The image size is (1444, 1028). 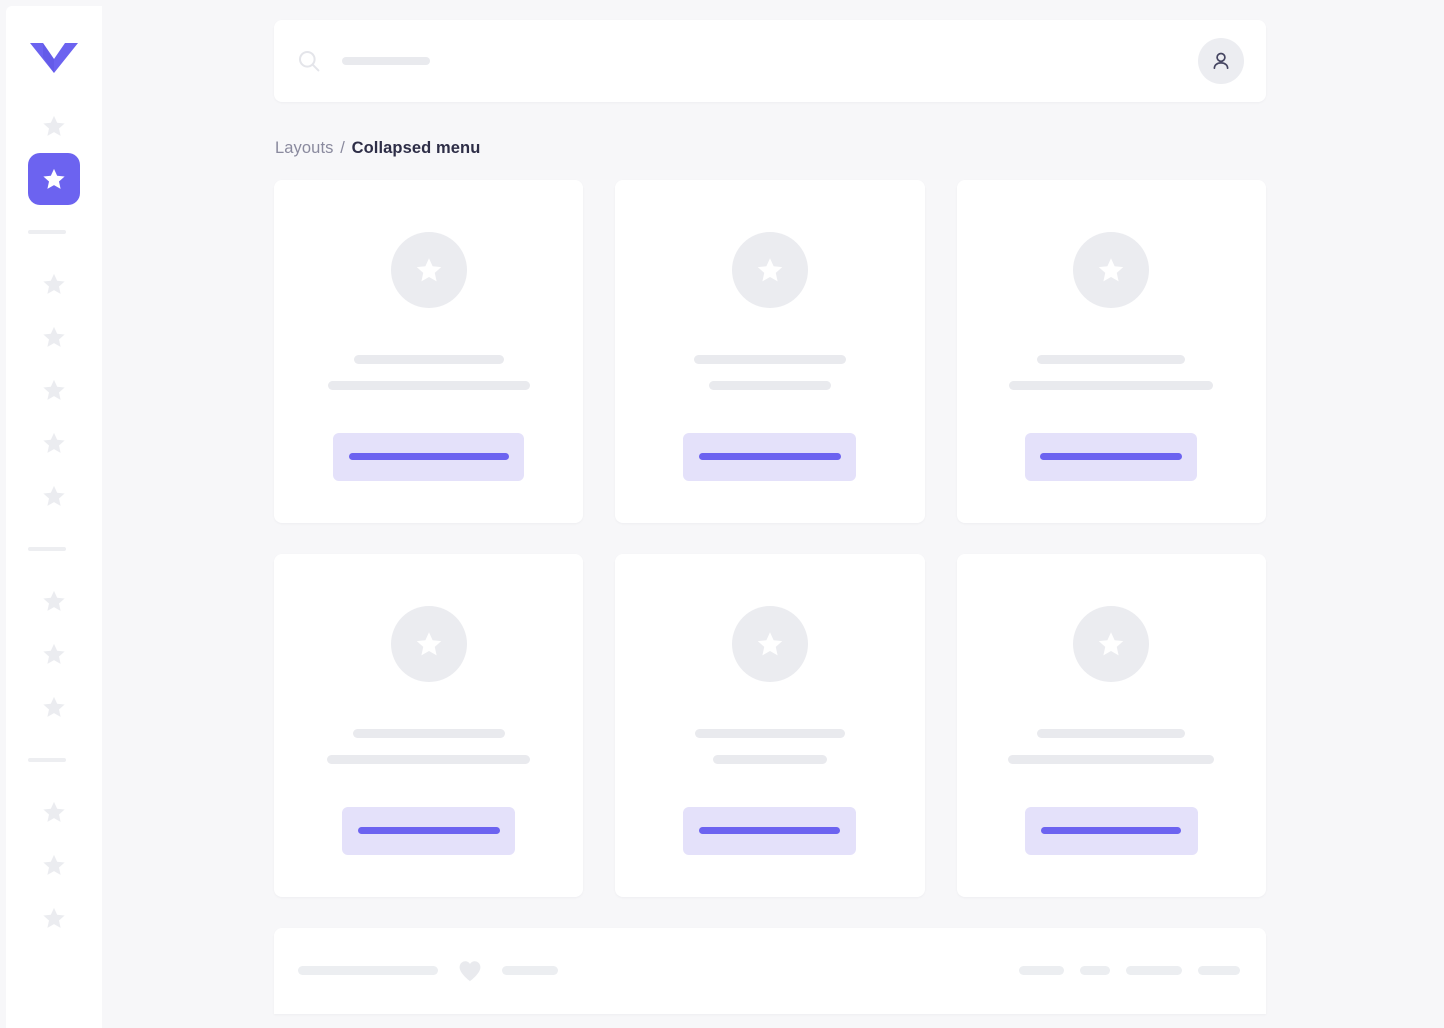 What do you see at coordinates (309, 61) in the screenshot?
I see `search-icon` at bounding box center [309, 61].